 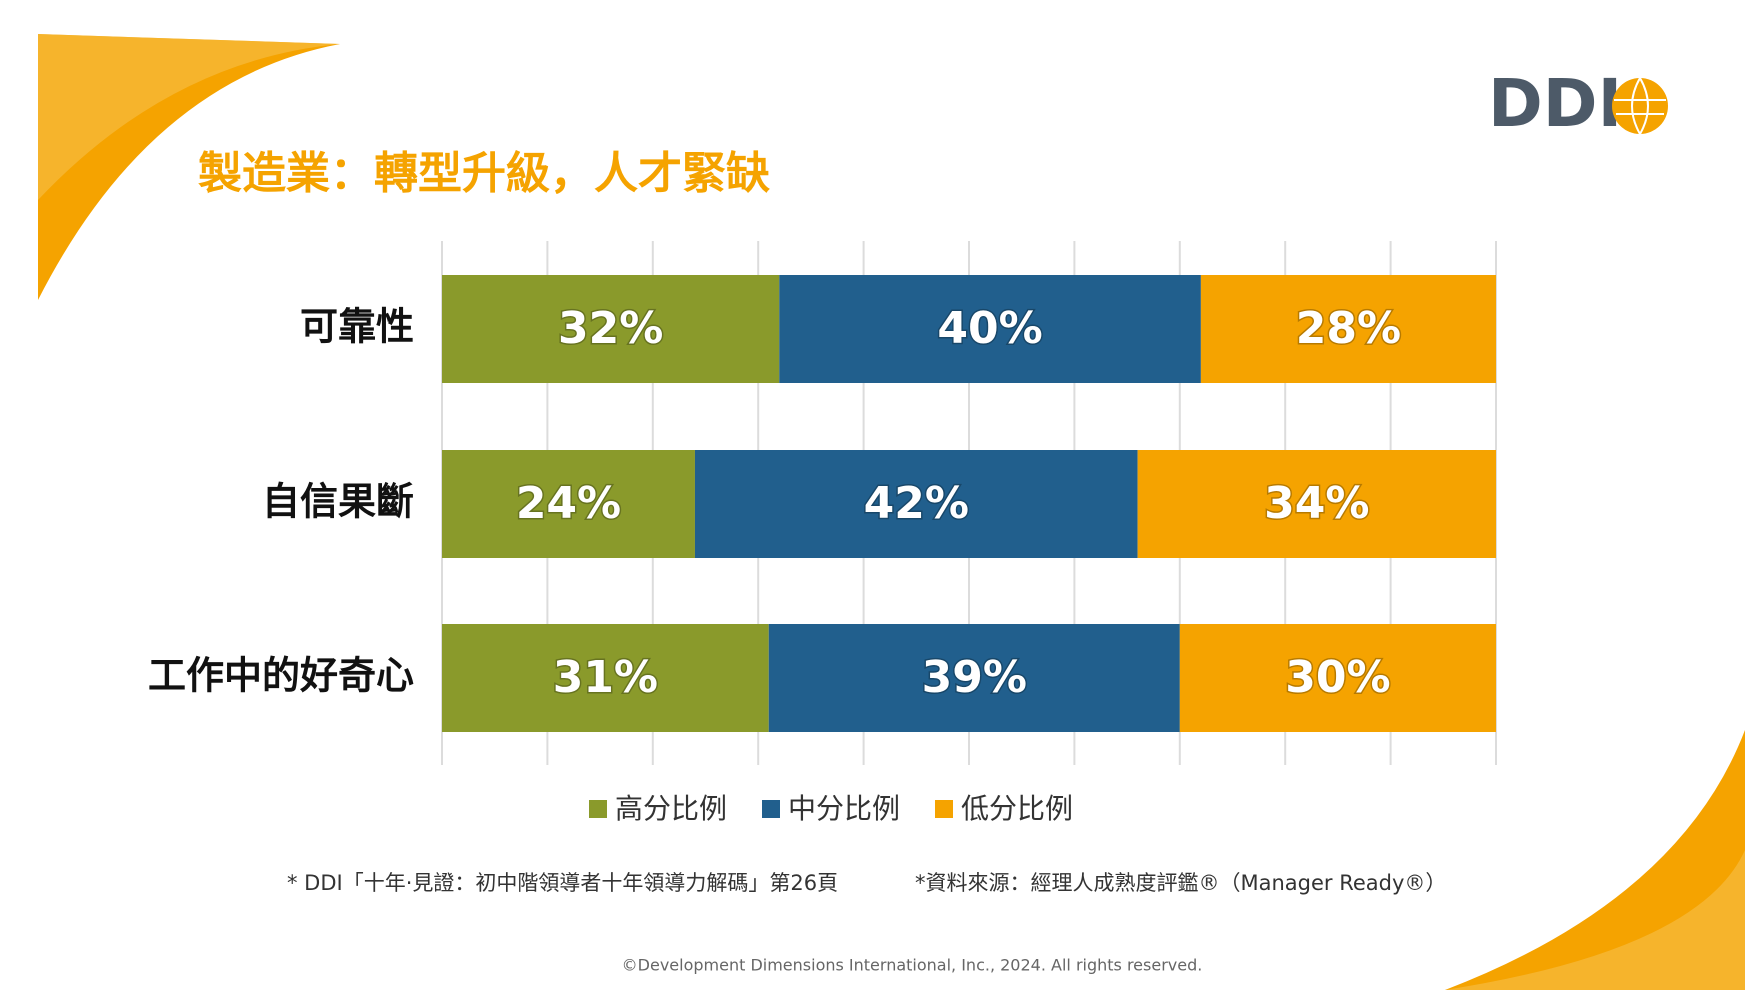 I want to click on data-label: 32%, so click(x=610, y=328).